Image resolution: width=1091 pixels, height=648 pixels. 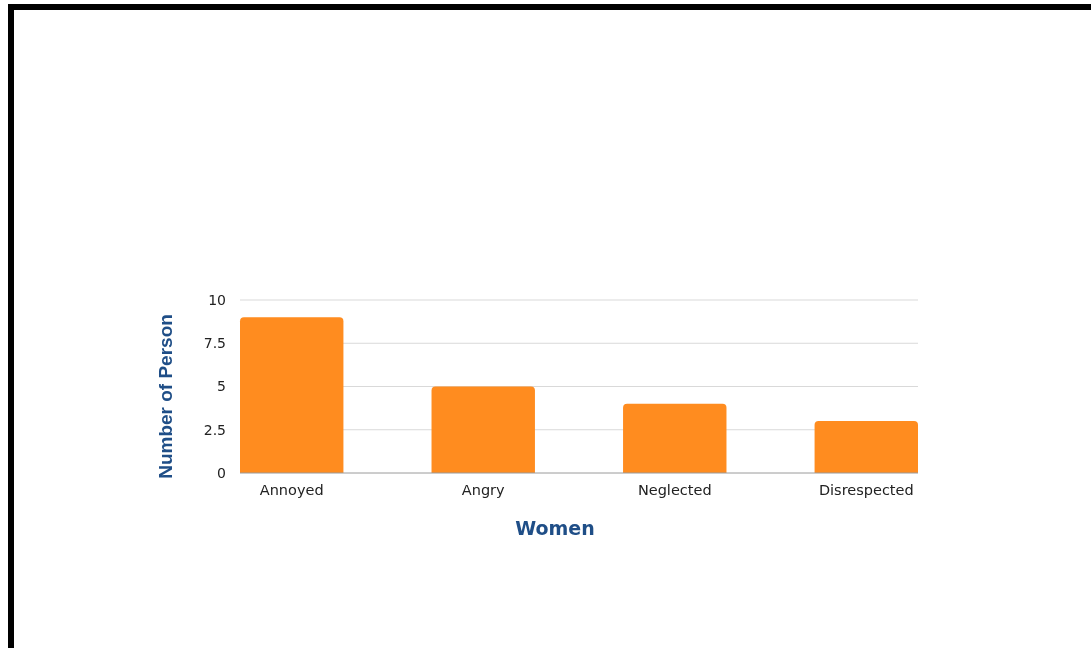 I want to click on y-tick-label: 10, so click(x=217, y=299).